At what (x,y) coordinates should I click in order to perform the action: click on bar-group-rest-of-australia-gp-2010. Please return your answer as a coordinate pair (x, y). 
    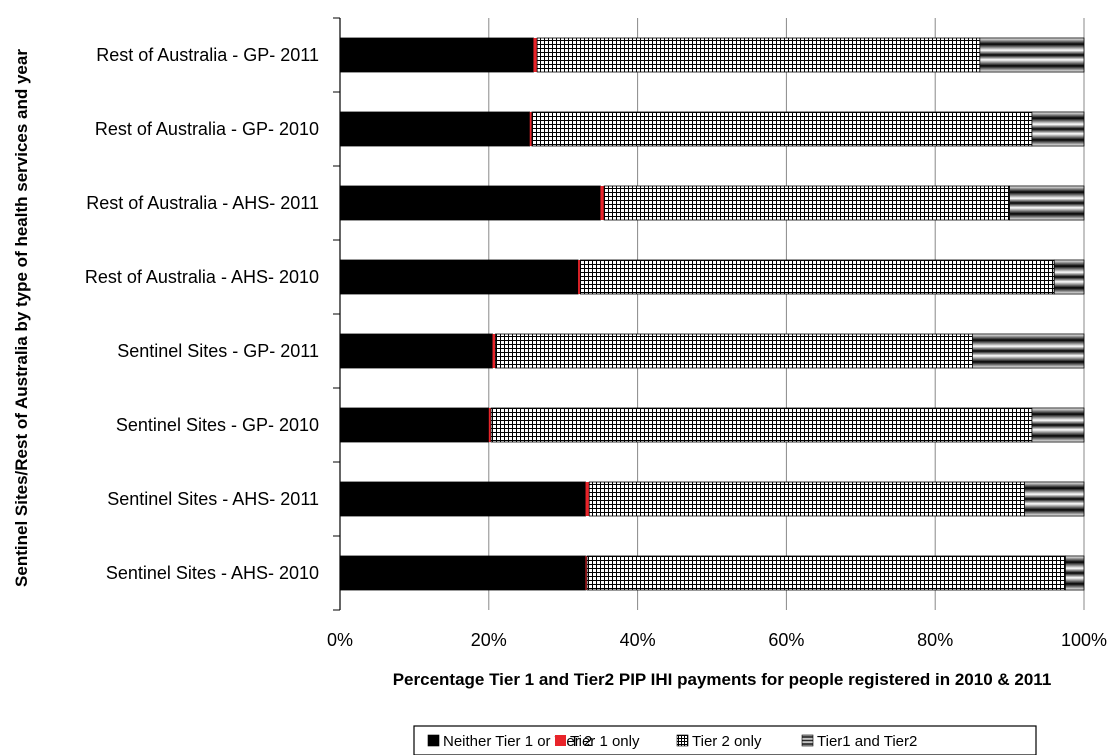
    Looking at the image, I should click on (712, 129).